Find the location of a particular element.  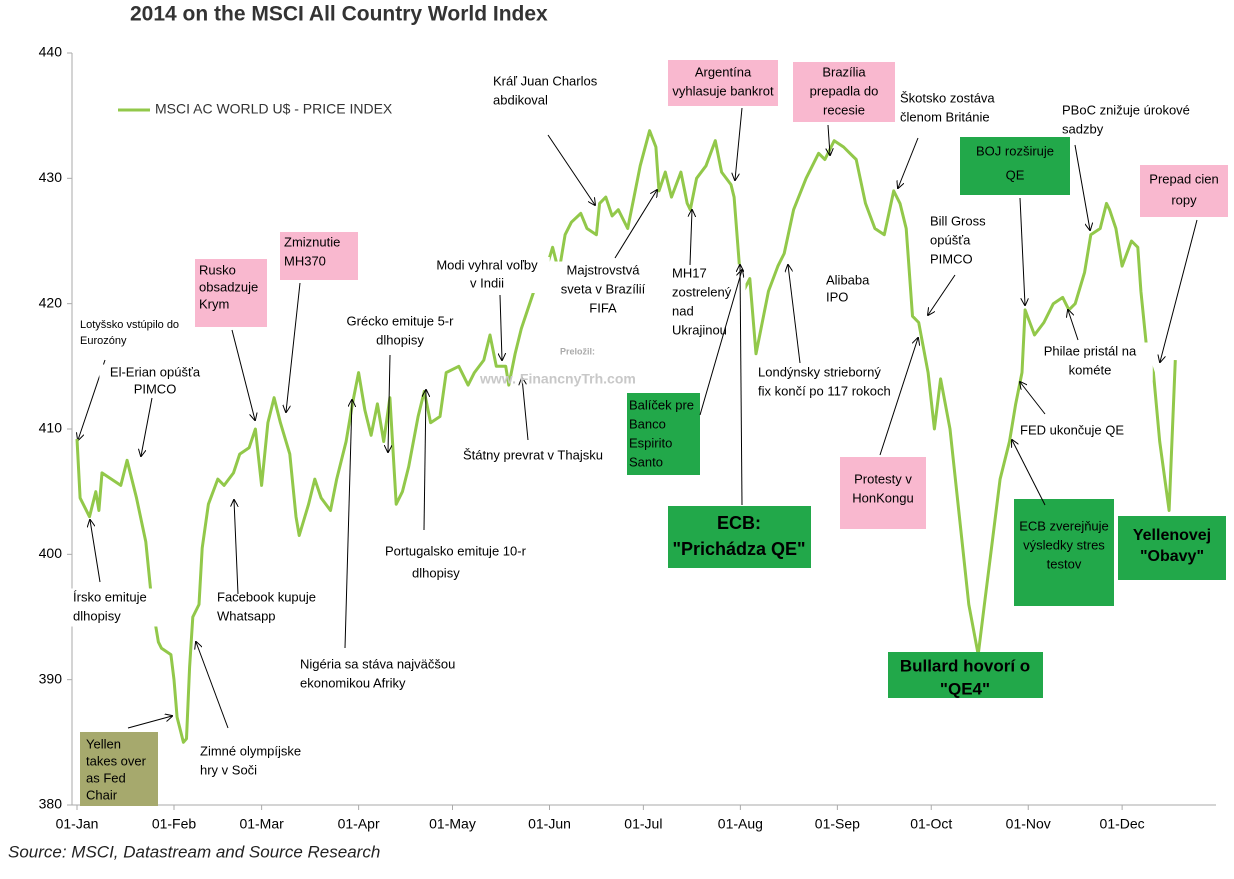

annotation-text: Alibaba is located at coordinates (848, 279).